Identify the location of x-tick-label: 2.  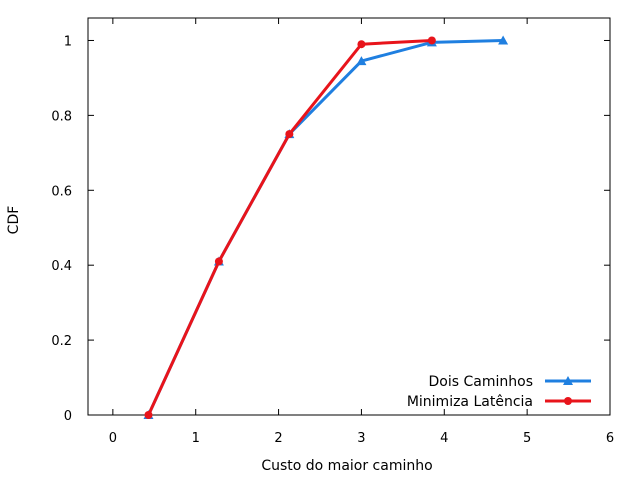
(278, 438).